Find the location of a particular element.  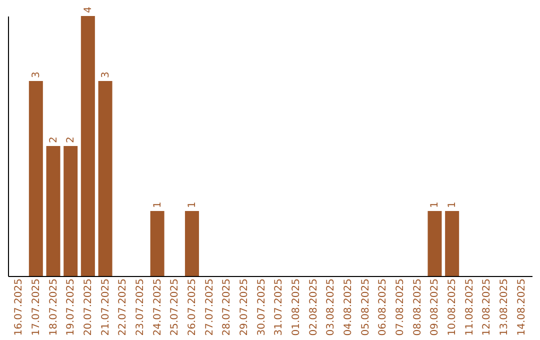

x-tick-label: 30.07.2025 is located at coordinates (262, 307).